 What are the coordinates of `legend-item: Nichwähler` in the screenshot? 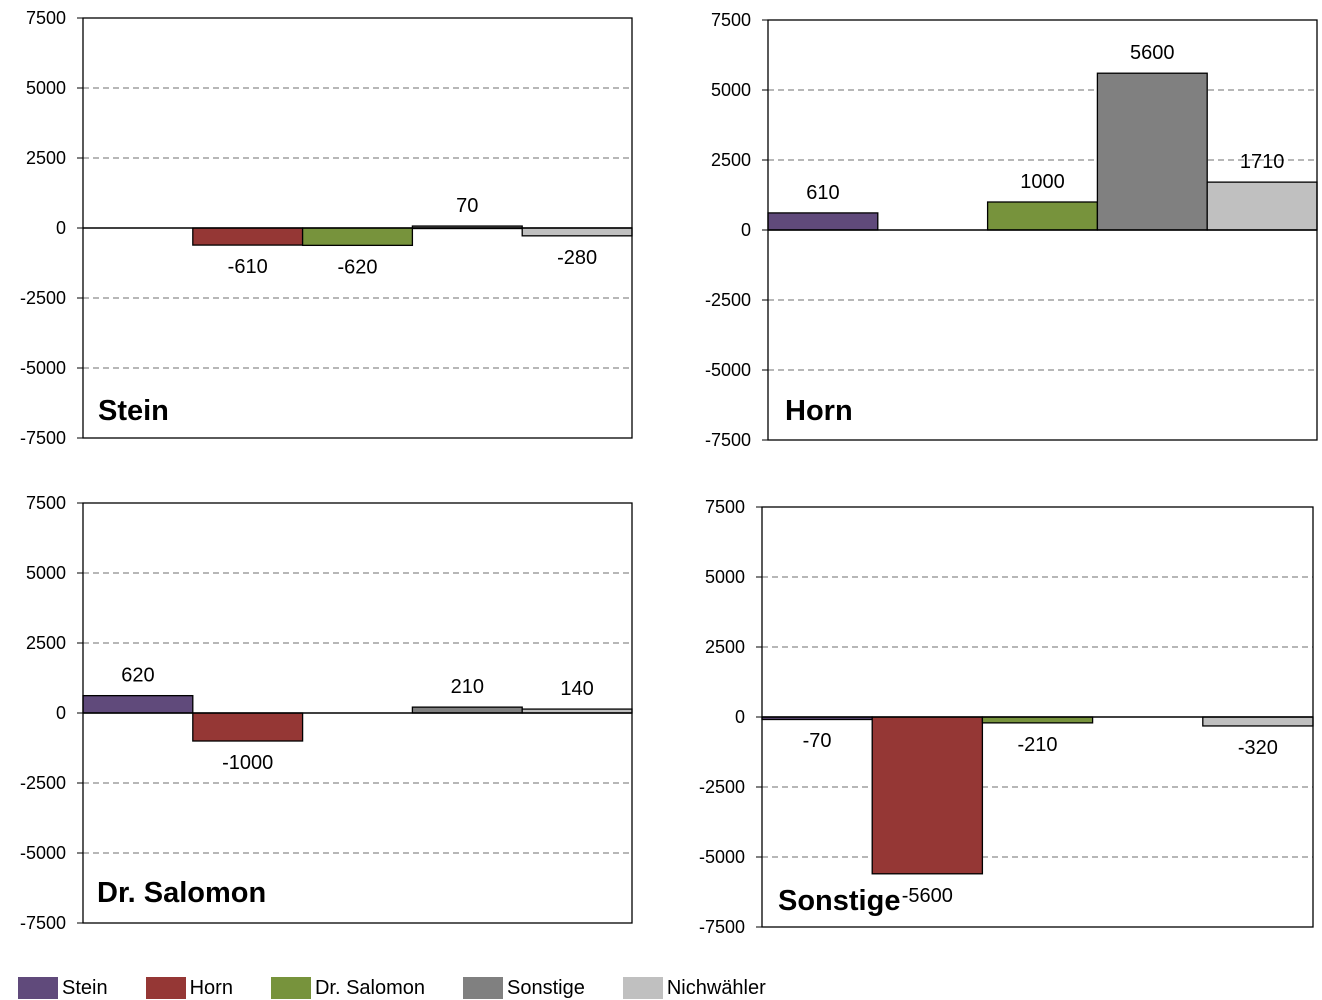 It's located at (694, 988).